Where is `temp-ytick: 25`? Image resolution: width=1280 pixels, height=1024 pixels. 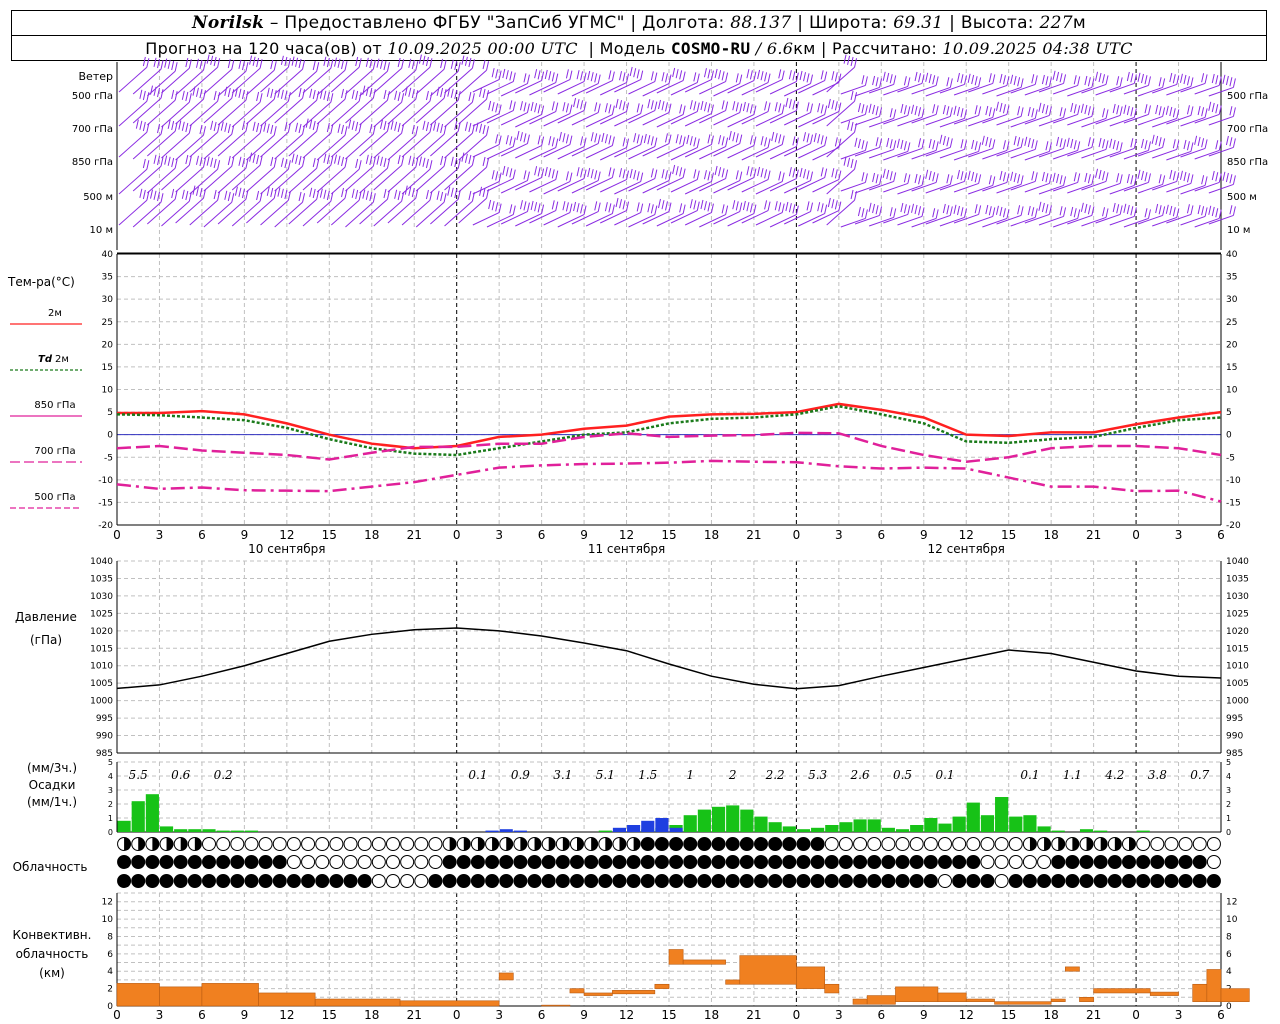 temp-ytick: 25 is located at coordinates (107, 323).